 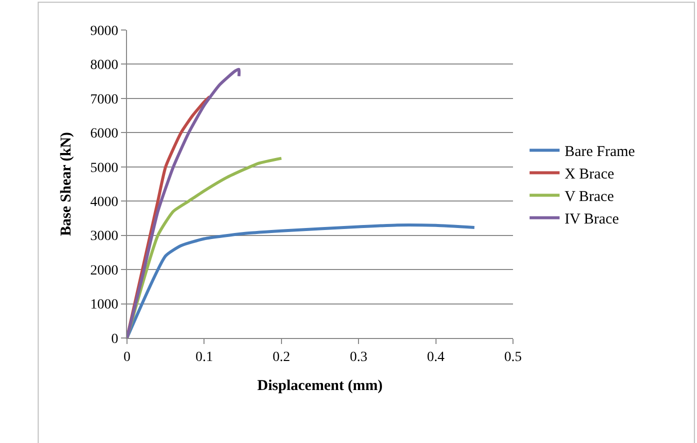 What do you see at coordinates (104, 168) in the screenshot?
I see `y-tick-label: 5000` at bounding box center [104, 168].